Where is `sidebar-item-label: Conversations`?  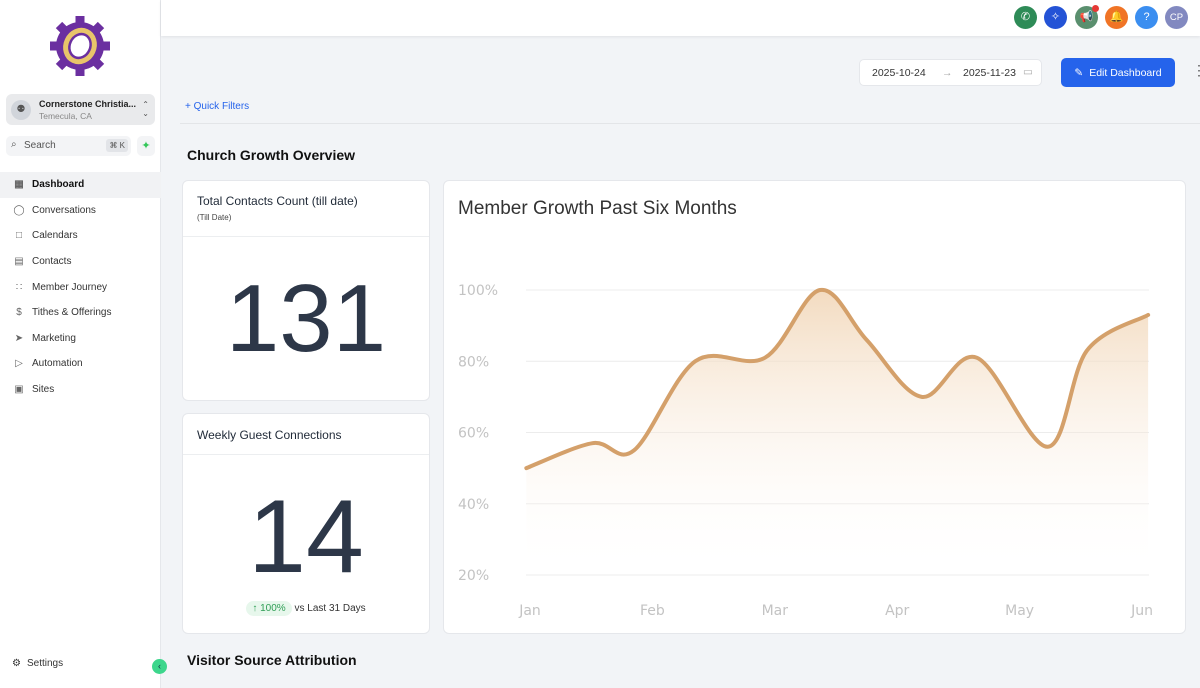 sidebar-item-label: Conversations is located at coordinates (64, 210).